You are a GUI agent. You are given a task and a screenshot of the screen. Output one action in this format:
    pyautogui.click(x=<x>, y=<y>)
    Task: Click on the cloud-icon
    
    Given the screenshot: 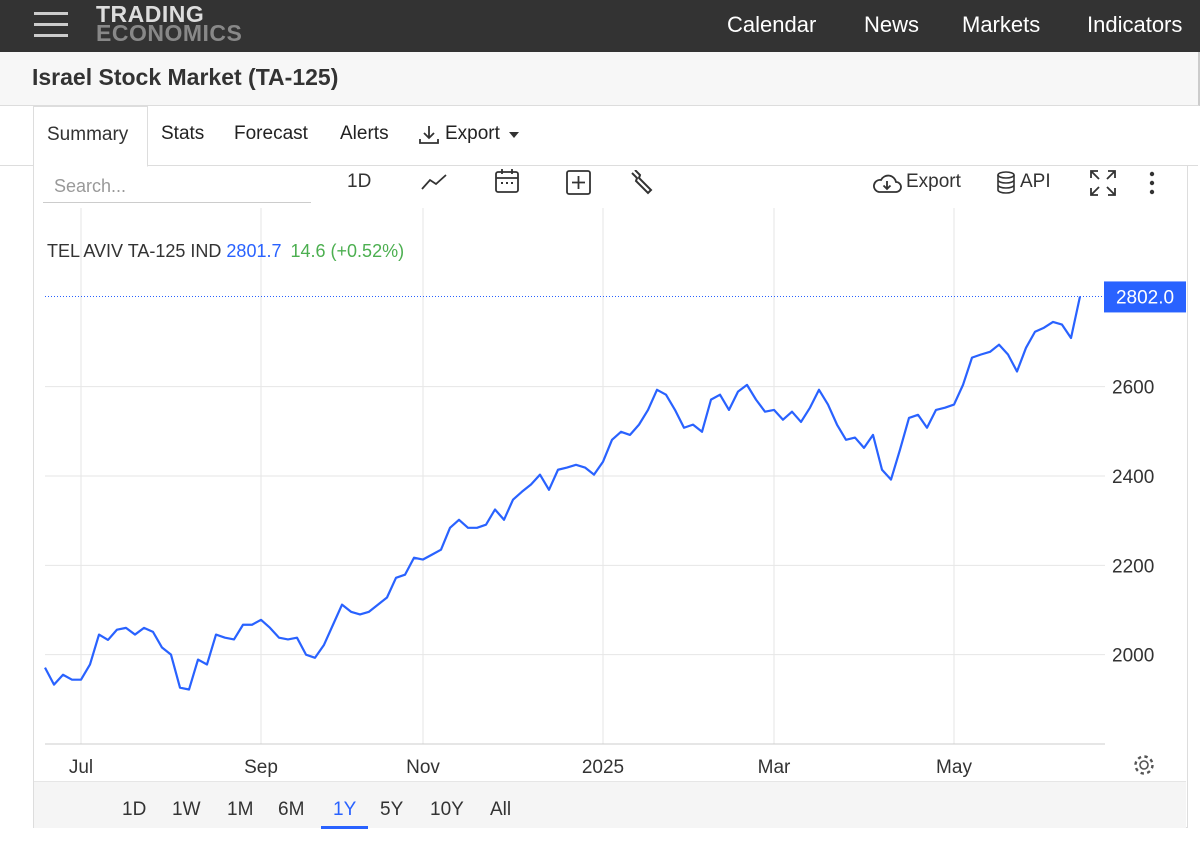 What is the action you would take?
    pyautogui.click(x=887, y=183)
    